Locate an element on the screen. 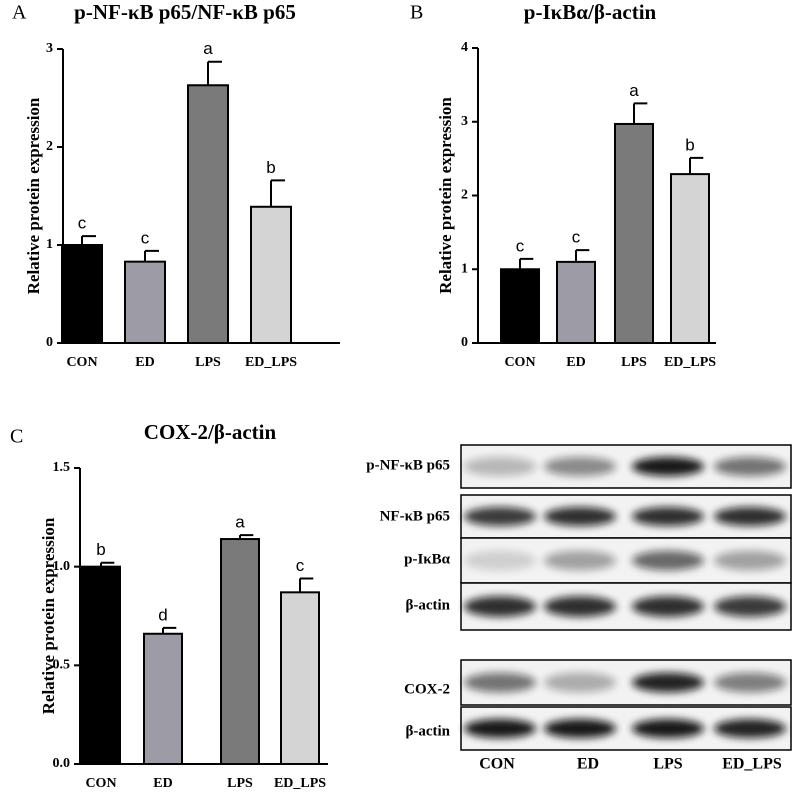  y-tick-label: 1.5 is located at coordinates (62, 467).